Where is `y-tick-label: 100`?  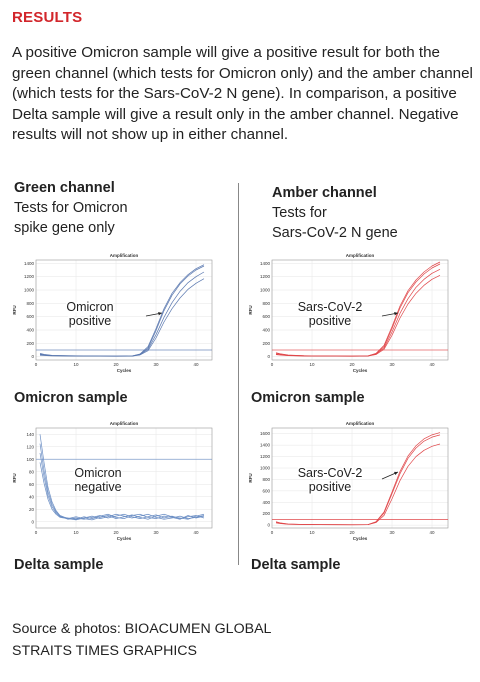 y-tick-label: 100 is located at coordinates (30, 459).